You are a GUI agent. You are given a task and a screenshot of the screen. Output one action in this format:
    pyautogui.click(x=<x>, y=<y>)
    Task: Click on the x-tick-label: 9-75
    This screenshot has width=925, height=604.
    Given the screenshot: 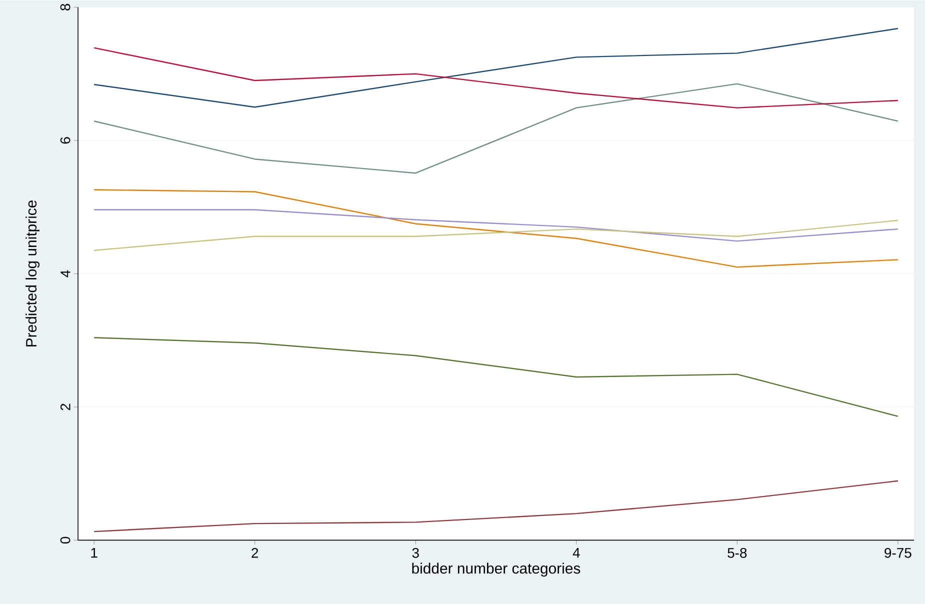 What is the action you would take?
    pyautogui.click(x=898, y=553)
    